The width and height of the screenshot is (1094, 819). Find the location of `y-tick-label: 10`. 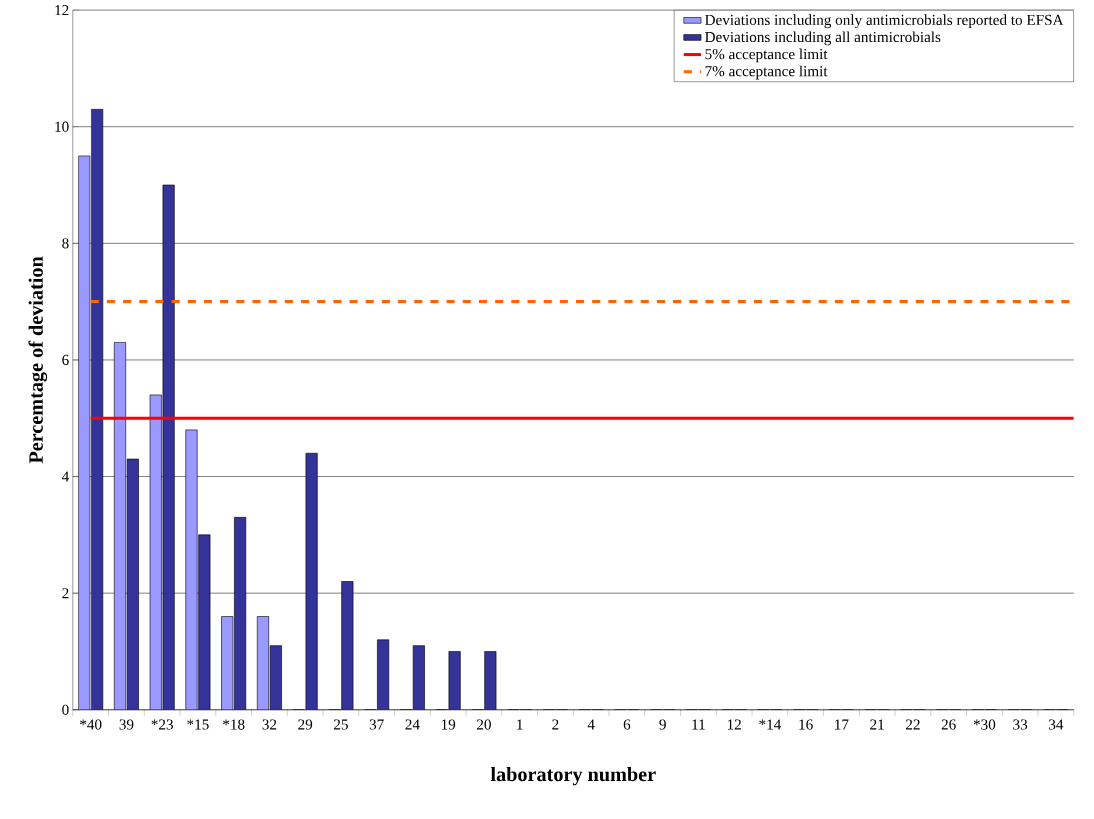

y-tick-label: 10 is located at coordinates (62, 126).